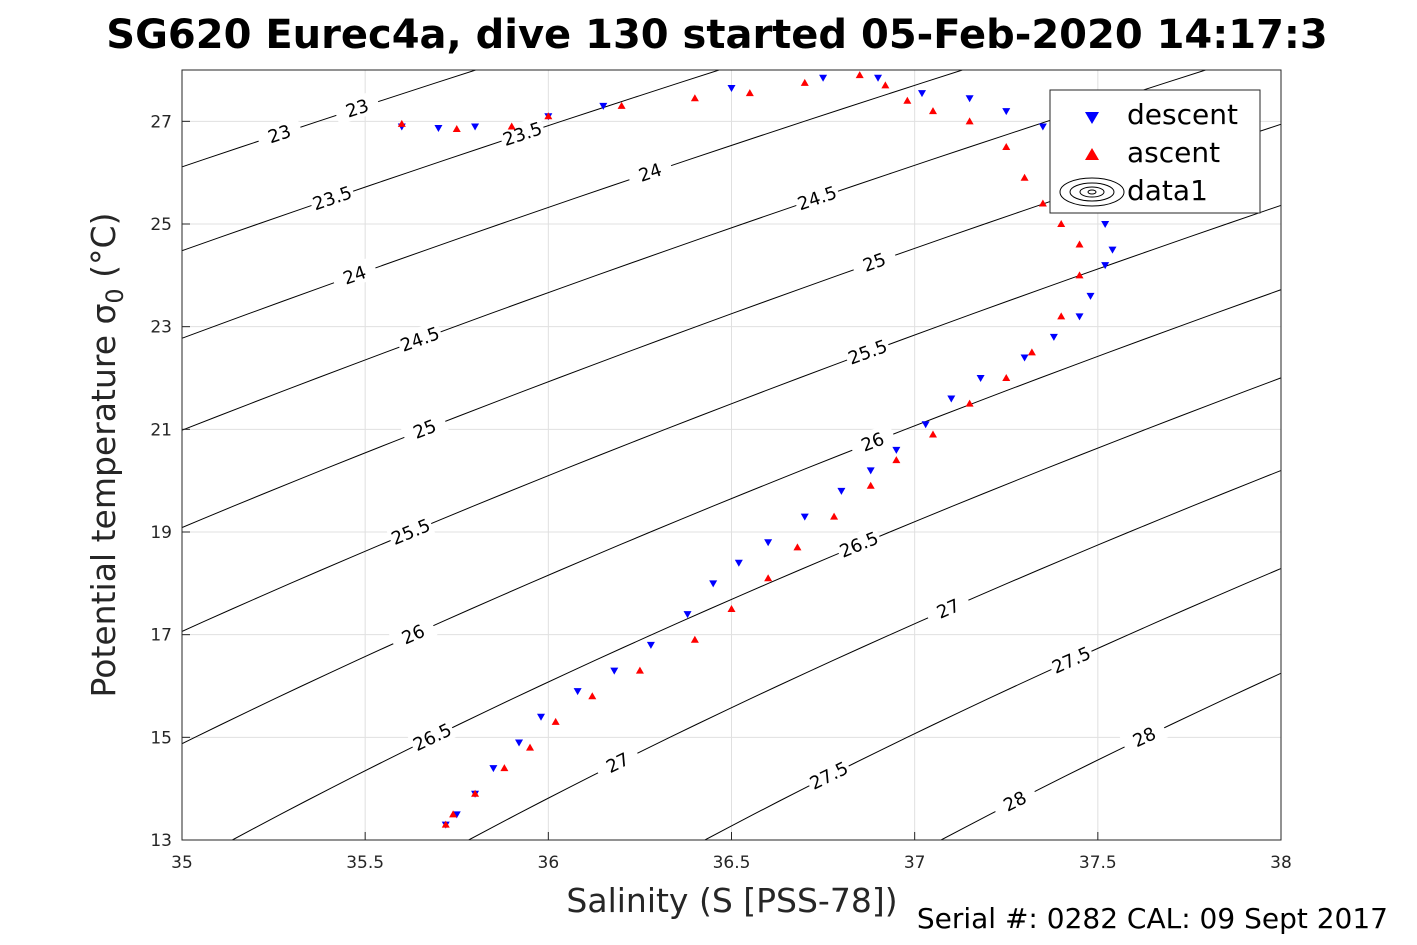 The height and width of the screenshot is (945, 1417). I want to click on legend: descent ascent data1, so click(1155, 151).